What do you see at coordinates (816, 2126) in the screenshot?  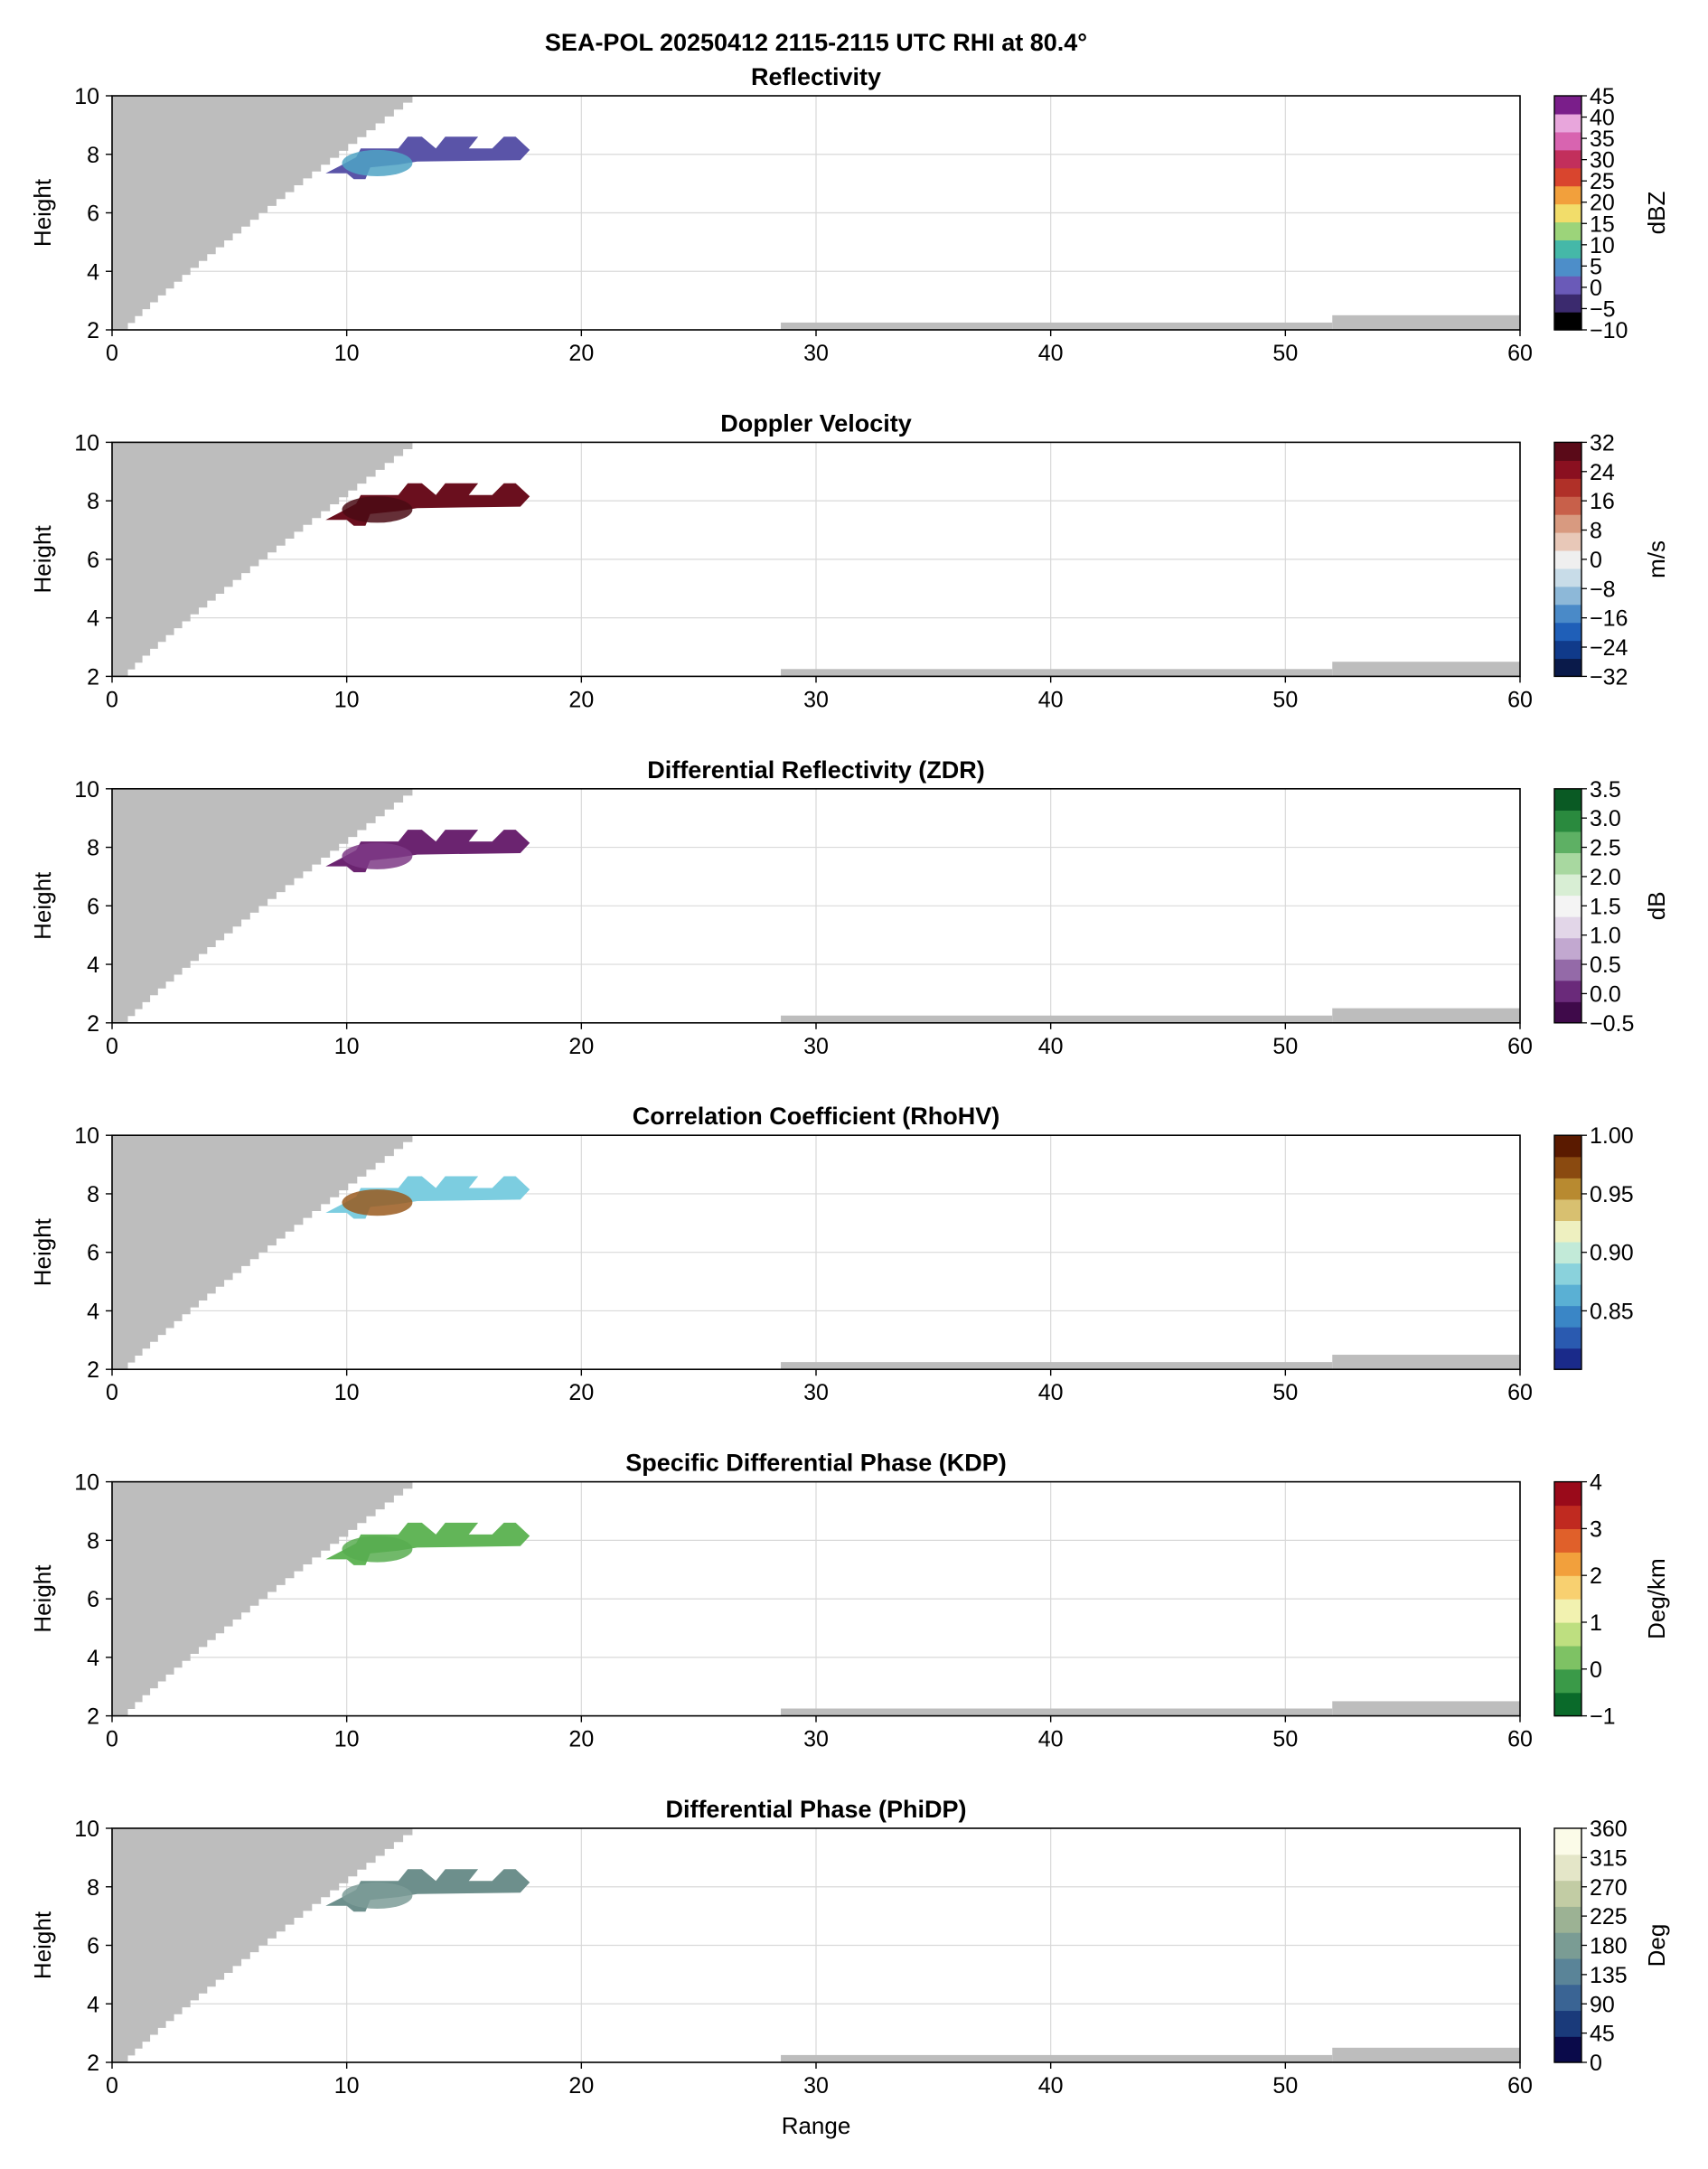 I see `x-axis-label: Range` at bounding box center [816, 2126].